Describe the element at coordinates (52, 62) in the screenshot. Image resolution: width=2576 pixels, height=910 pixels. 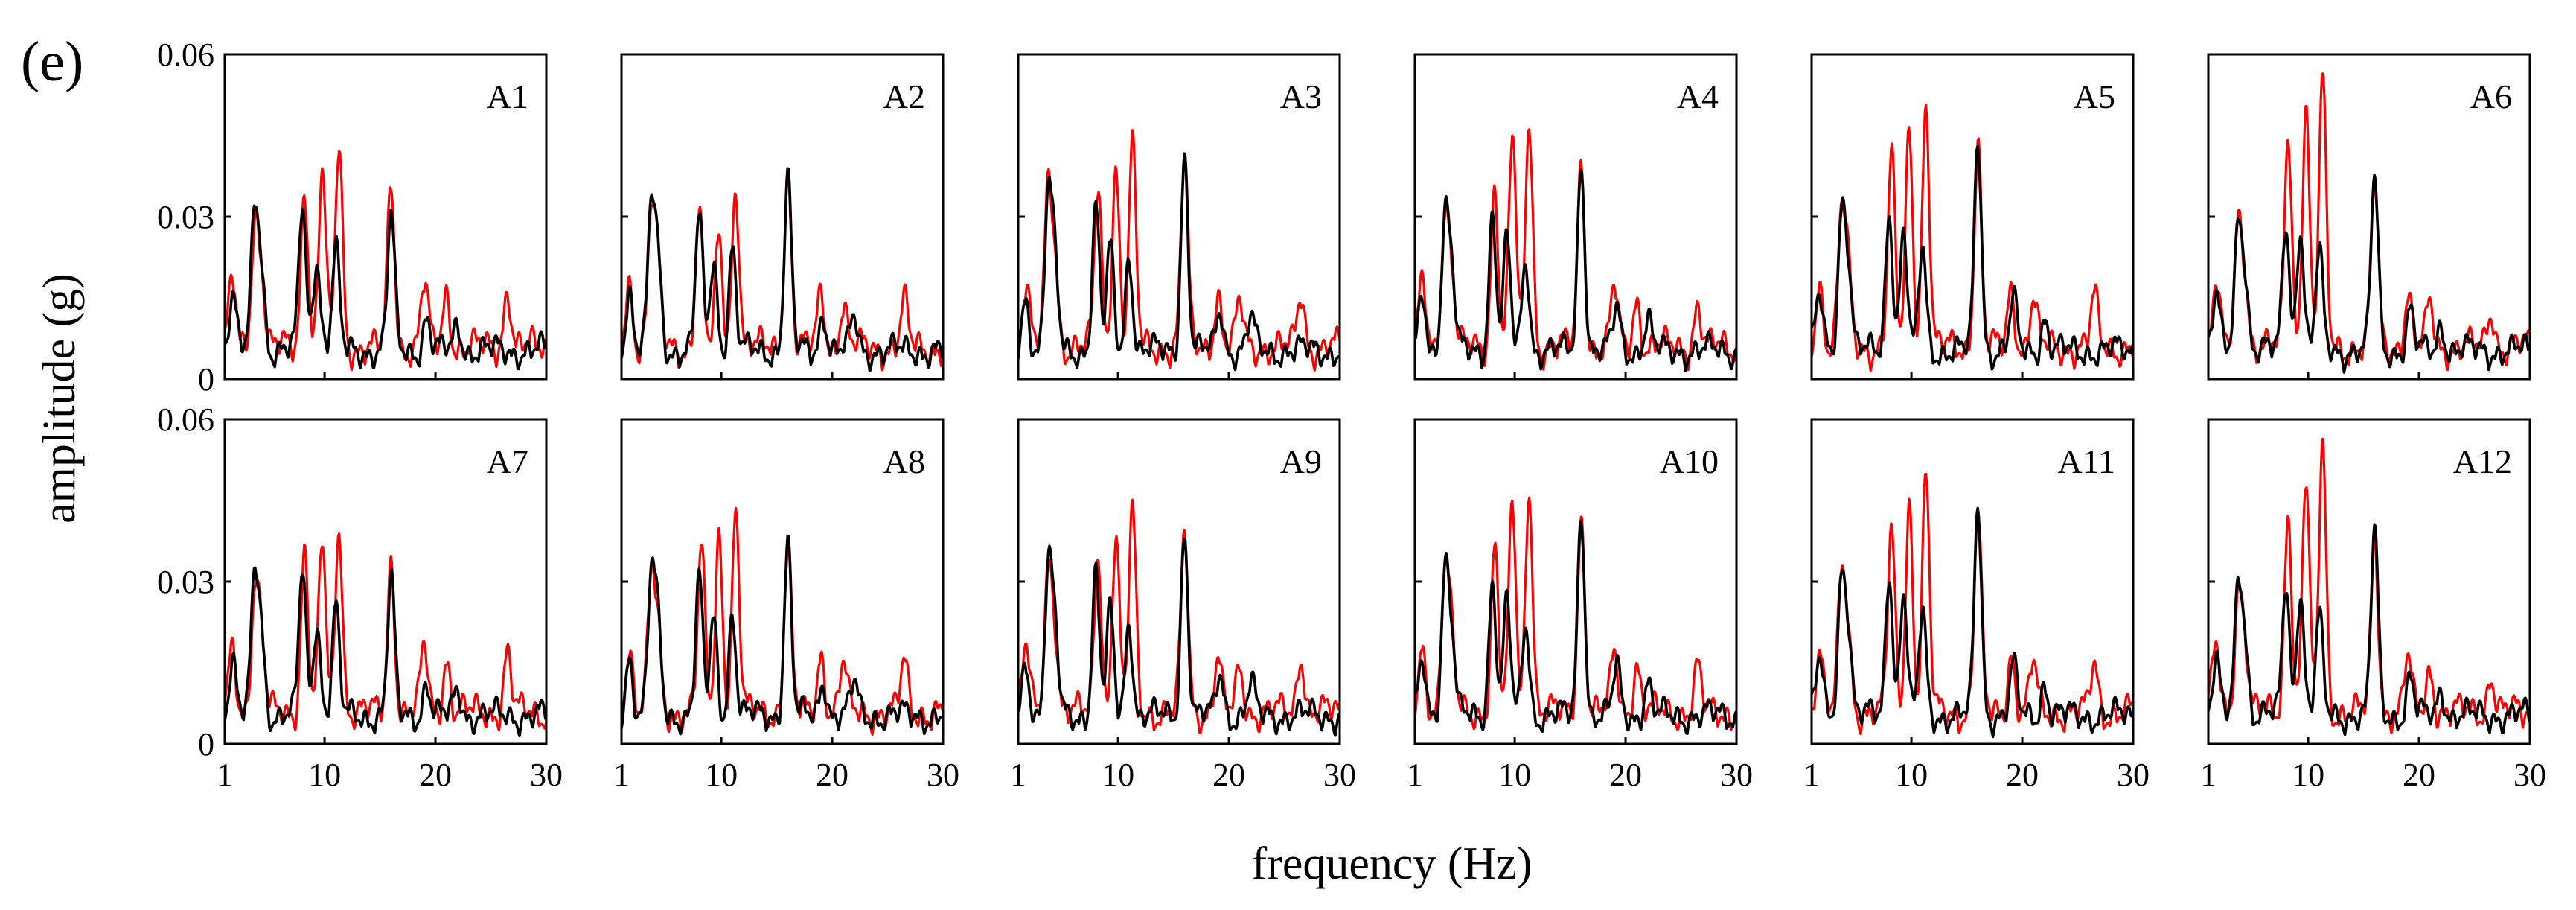
I see `figure-label: (e)` at that location.